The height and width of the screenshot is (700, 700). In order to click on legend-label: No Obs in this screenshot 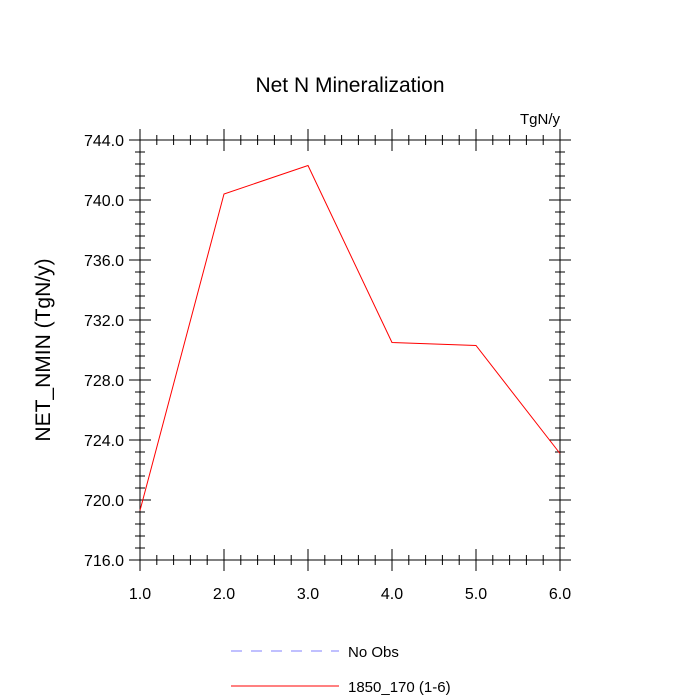, I will do `click(373, 652)`.